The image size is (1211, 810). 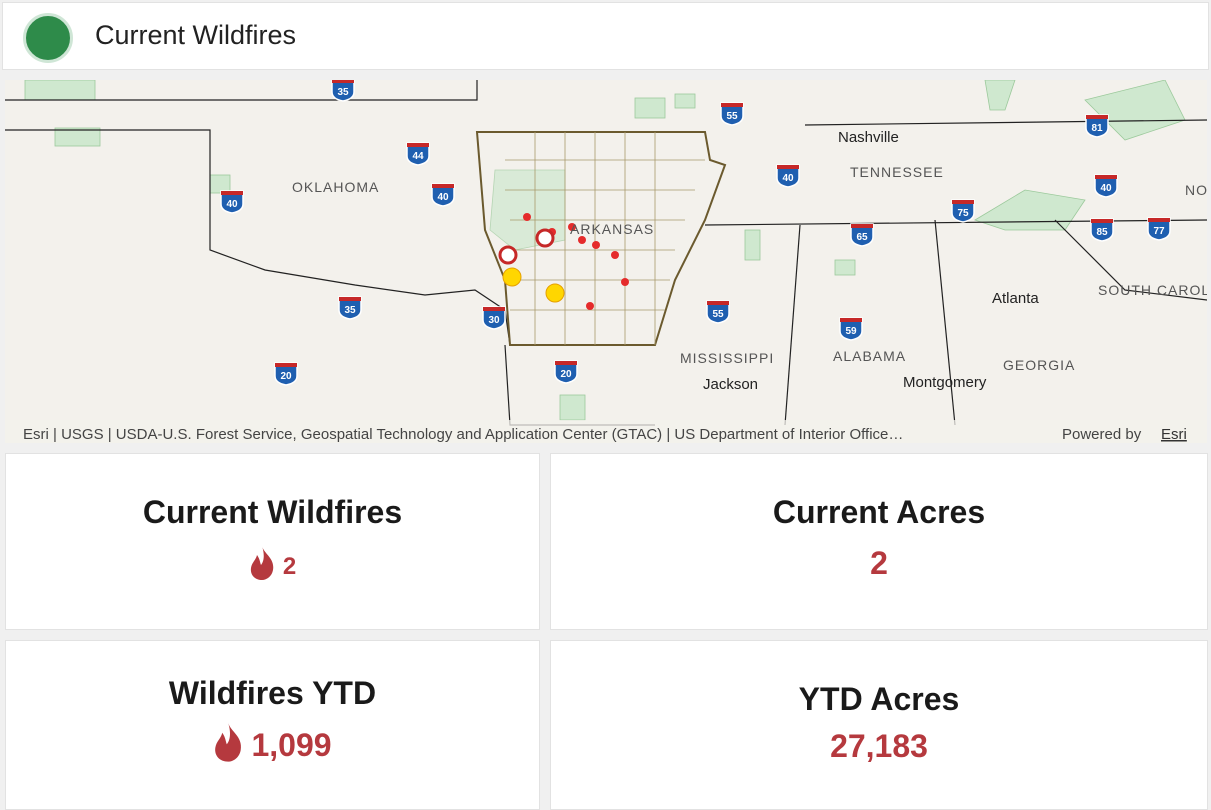 I want to click on map-label: GEORGIA, so click(x=1039, y=365).